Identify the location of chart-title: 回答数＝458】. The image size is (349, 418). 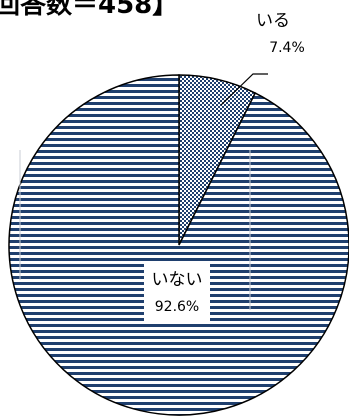
(89, 10).